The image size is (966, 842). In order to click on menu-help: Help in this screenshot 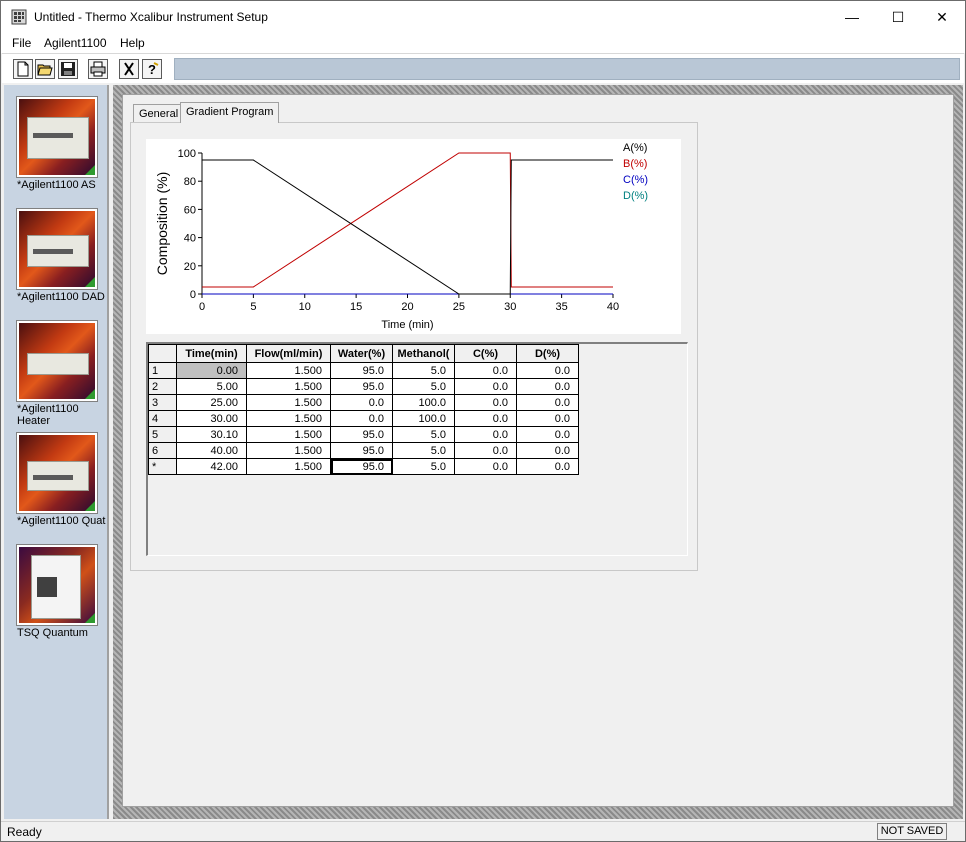, I will do `click(132, 43)`.